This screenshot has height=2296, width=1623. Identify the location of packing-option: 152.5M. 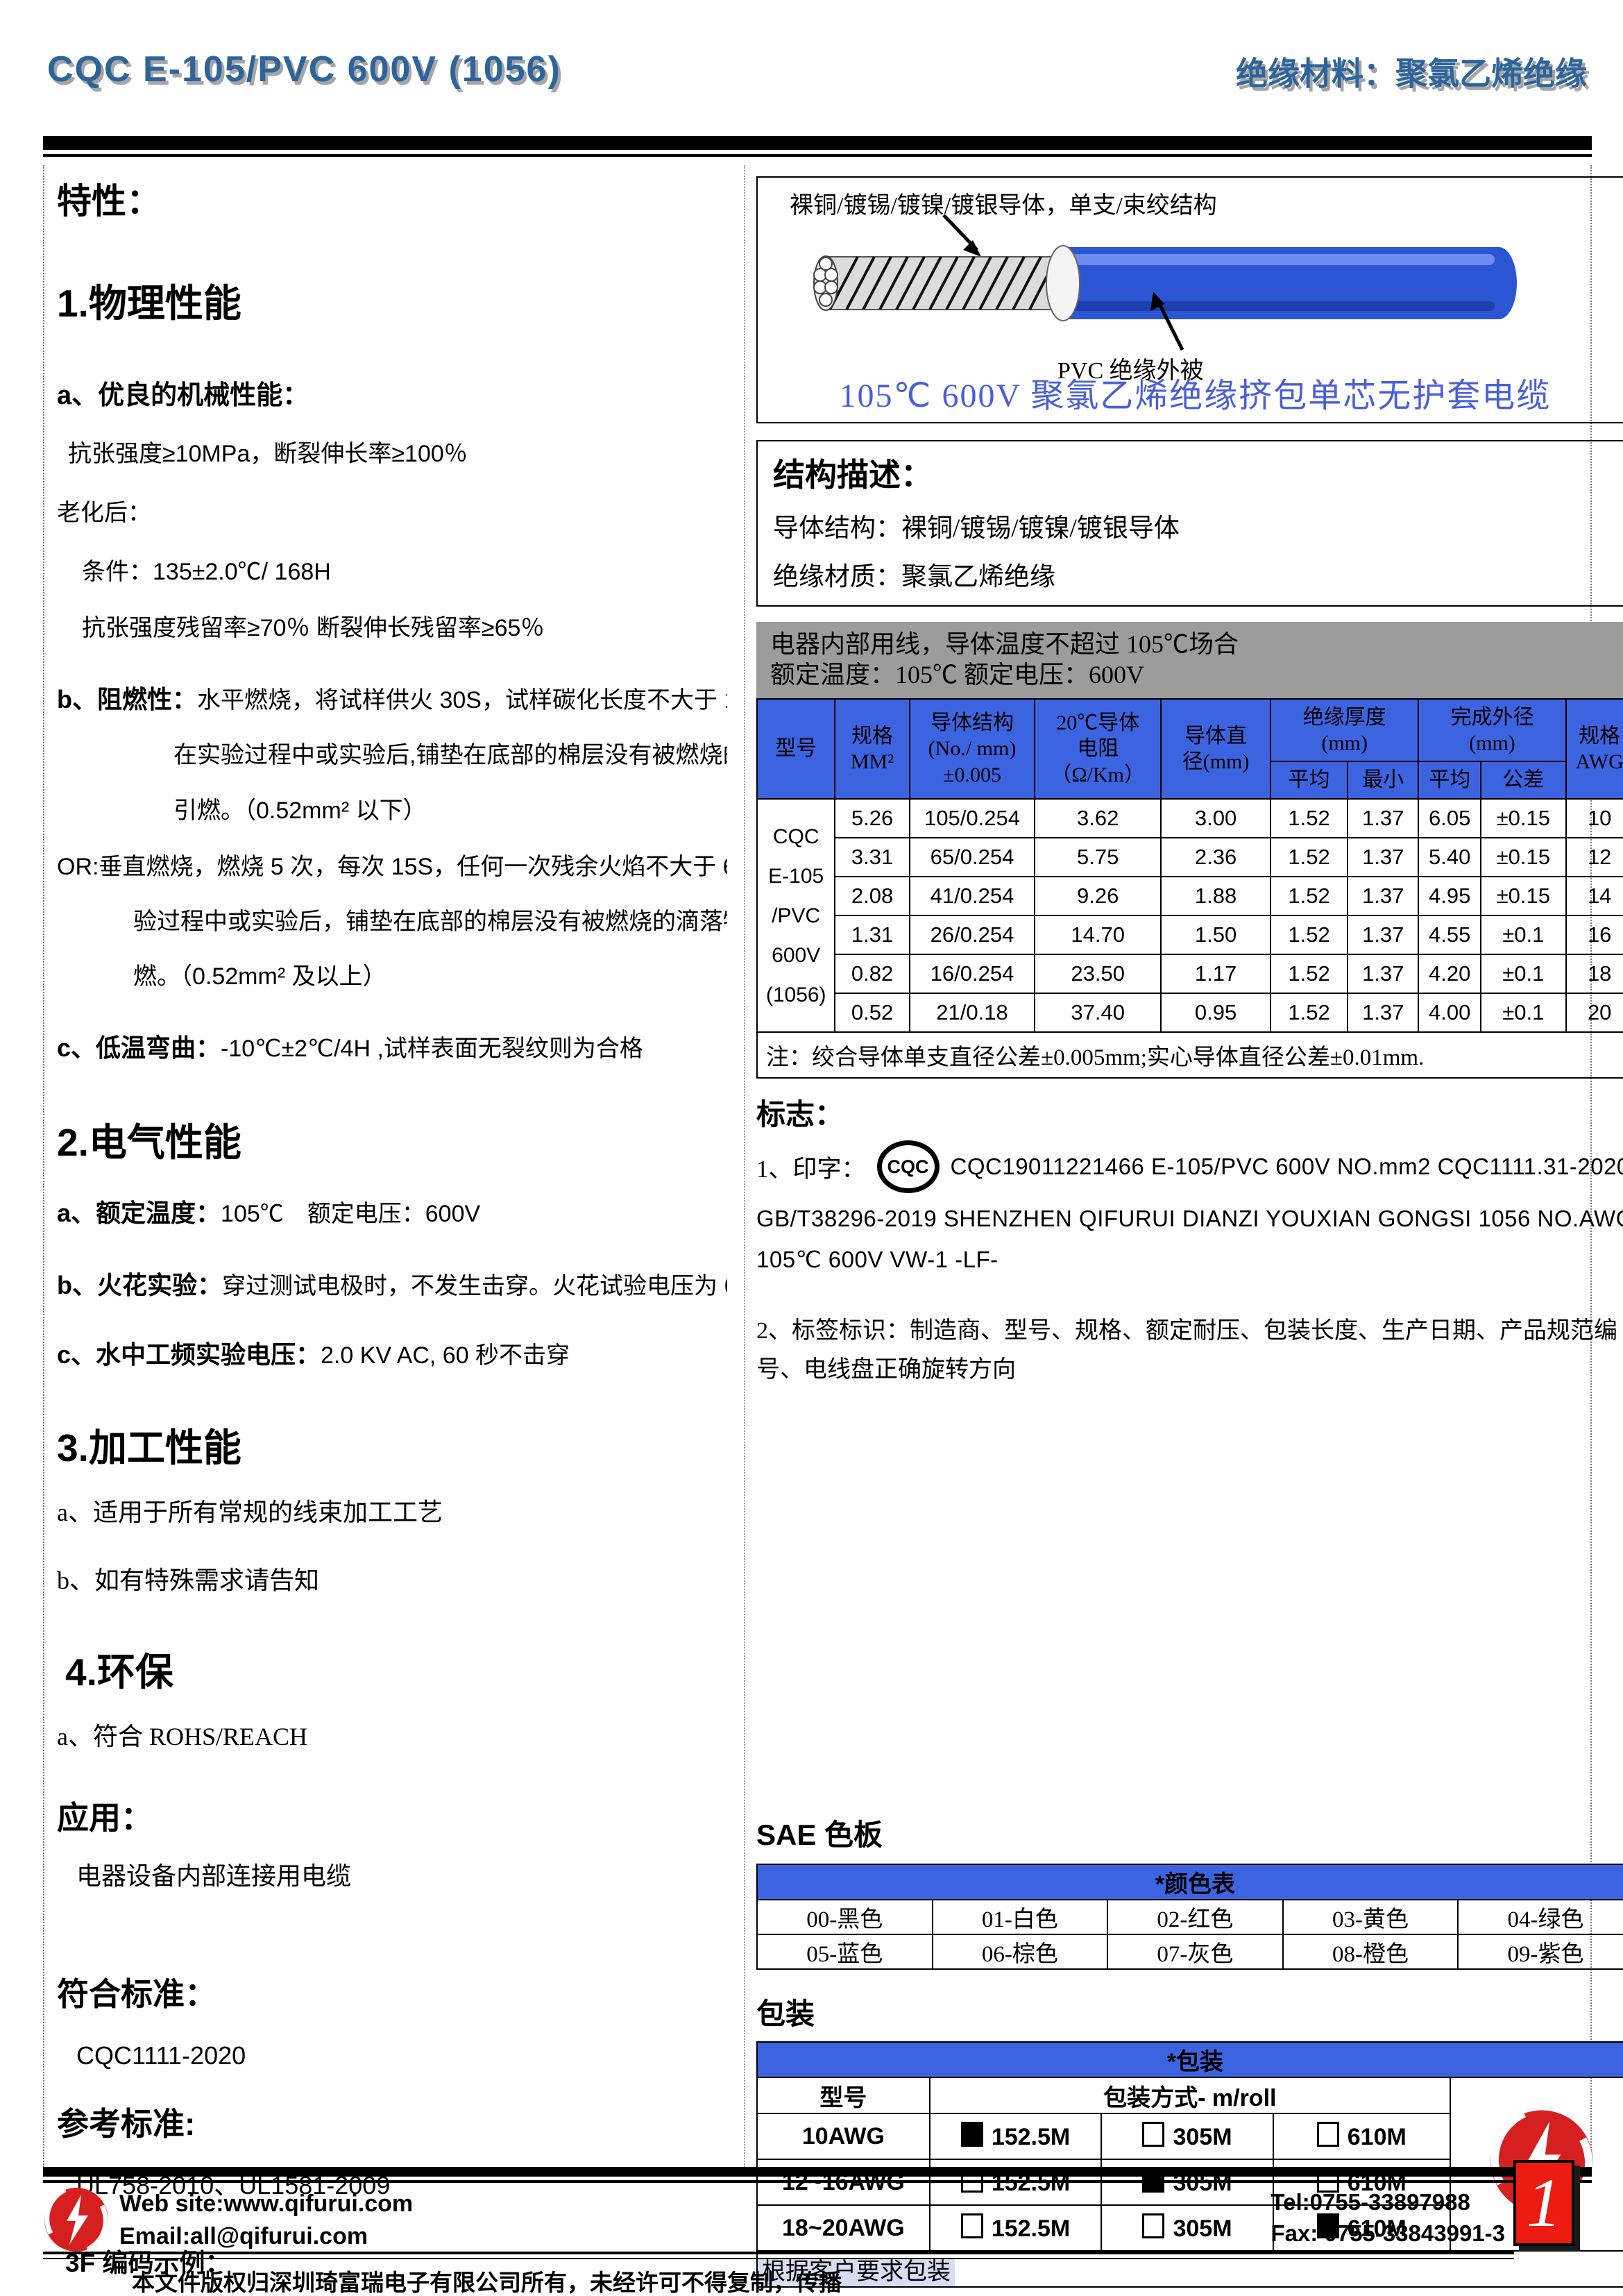
(1016, 2228).